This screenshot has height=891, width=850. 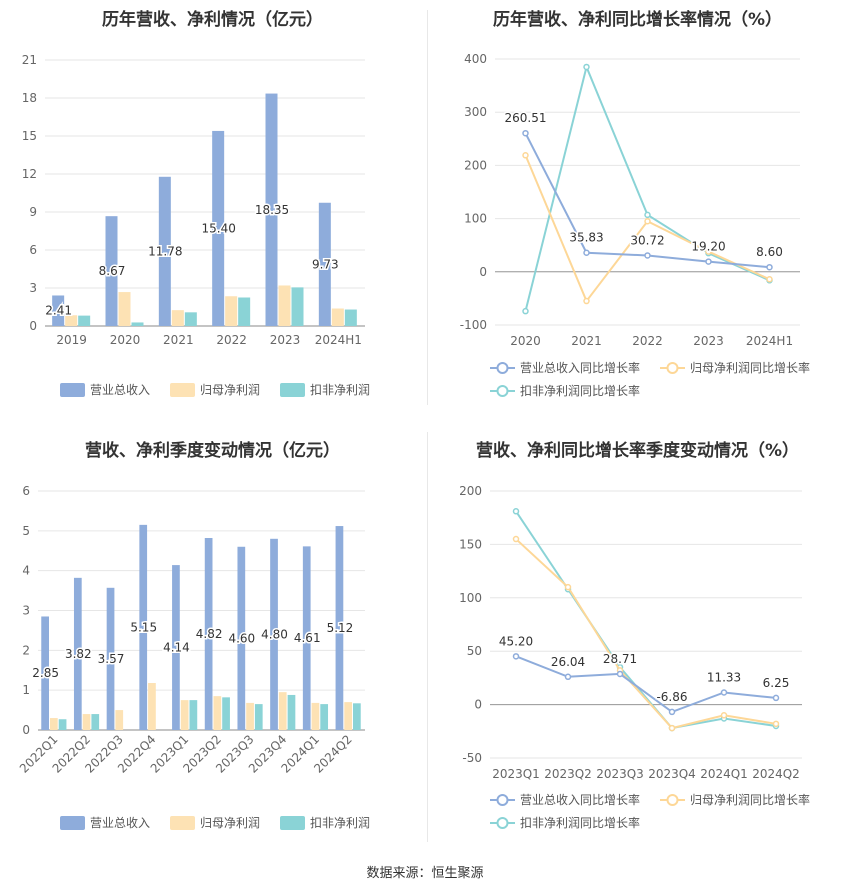 I want to click on legend-label: 营业总收入同比增长率, so click(x=580, y=367).